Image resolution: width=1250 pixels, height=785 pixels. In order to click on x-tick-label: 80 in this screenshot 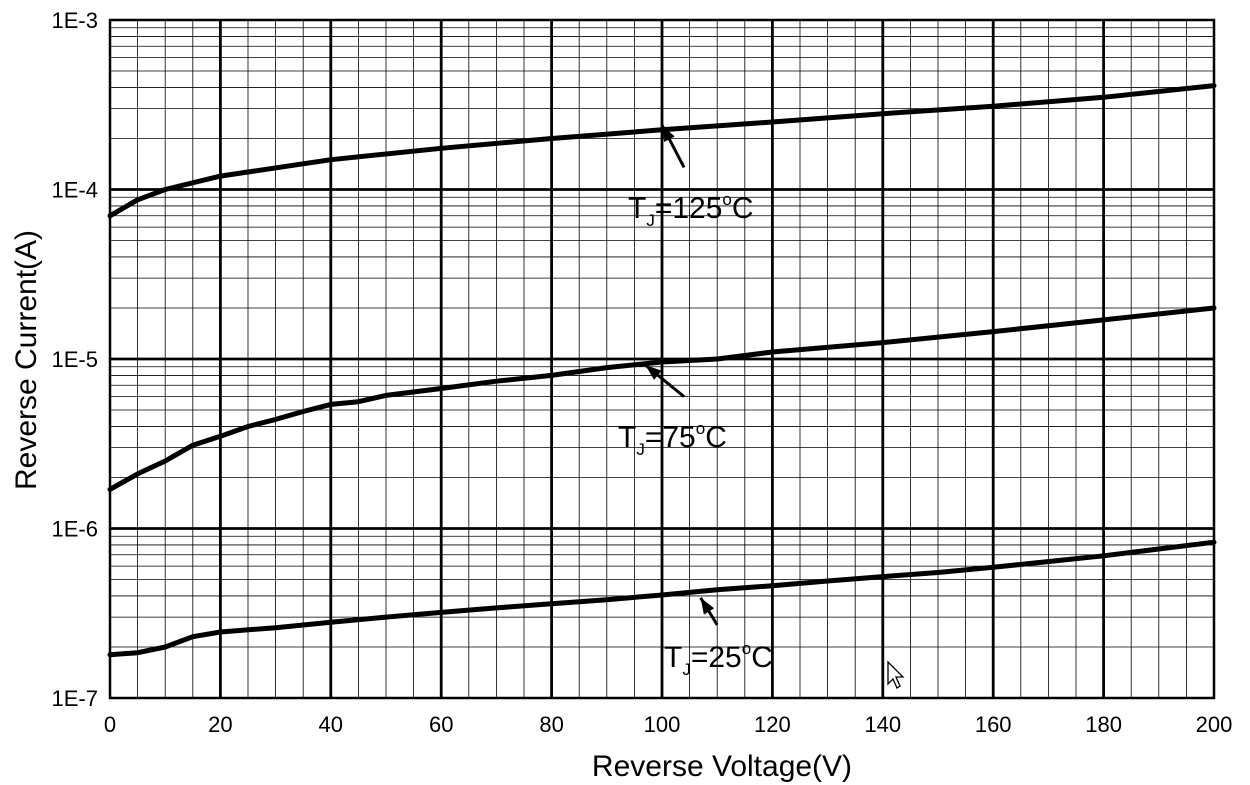, I will do `click(551, 724)`.